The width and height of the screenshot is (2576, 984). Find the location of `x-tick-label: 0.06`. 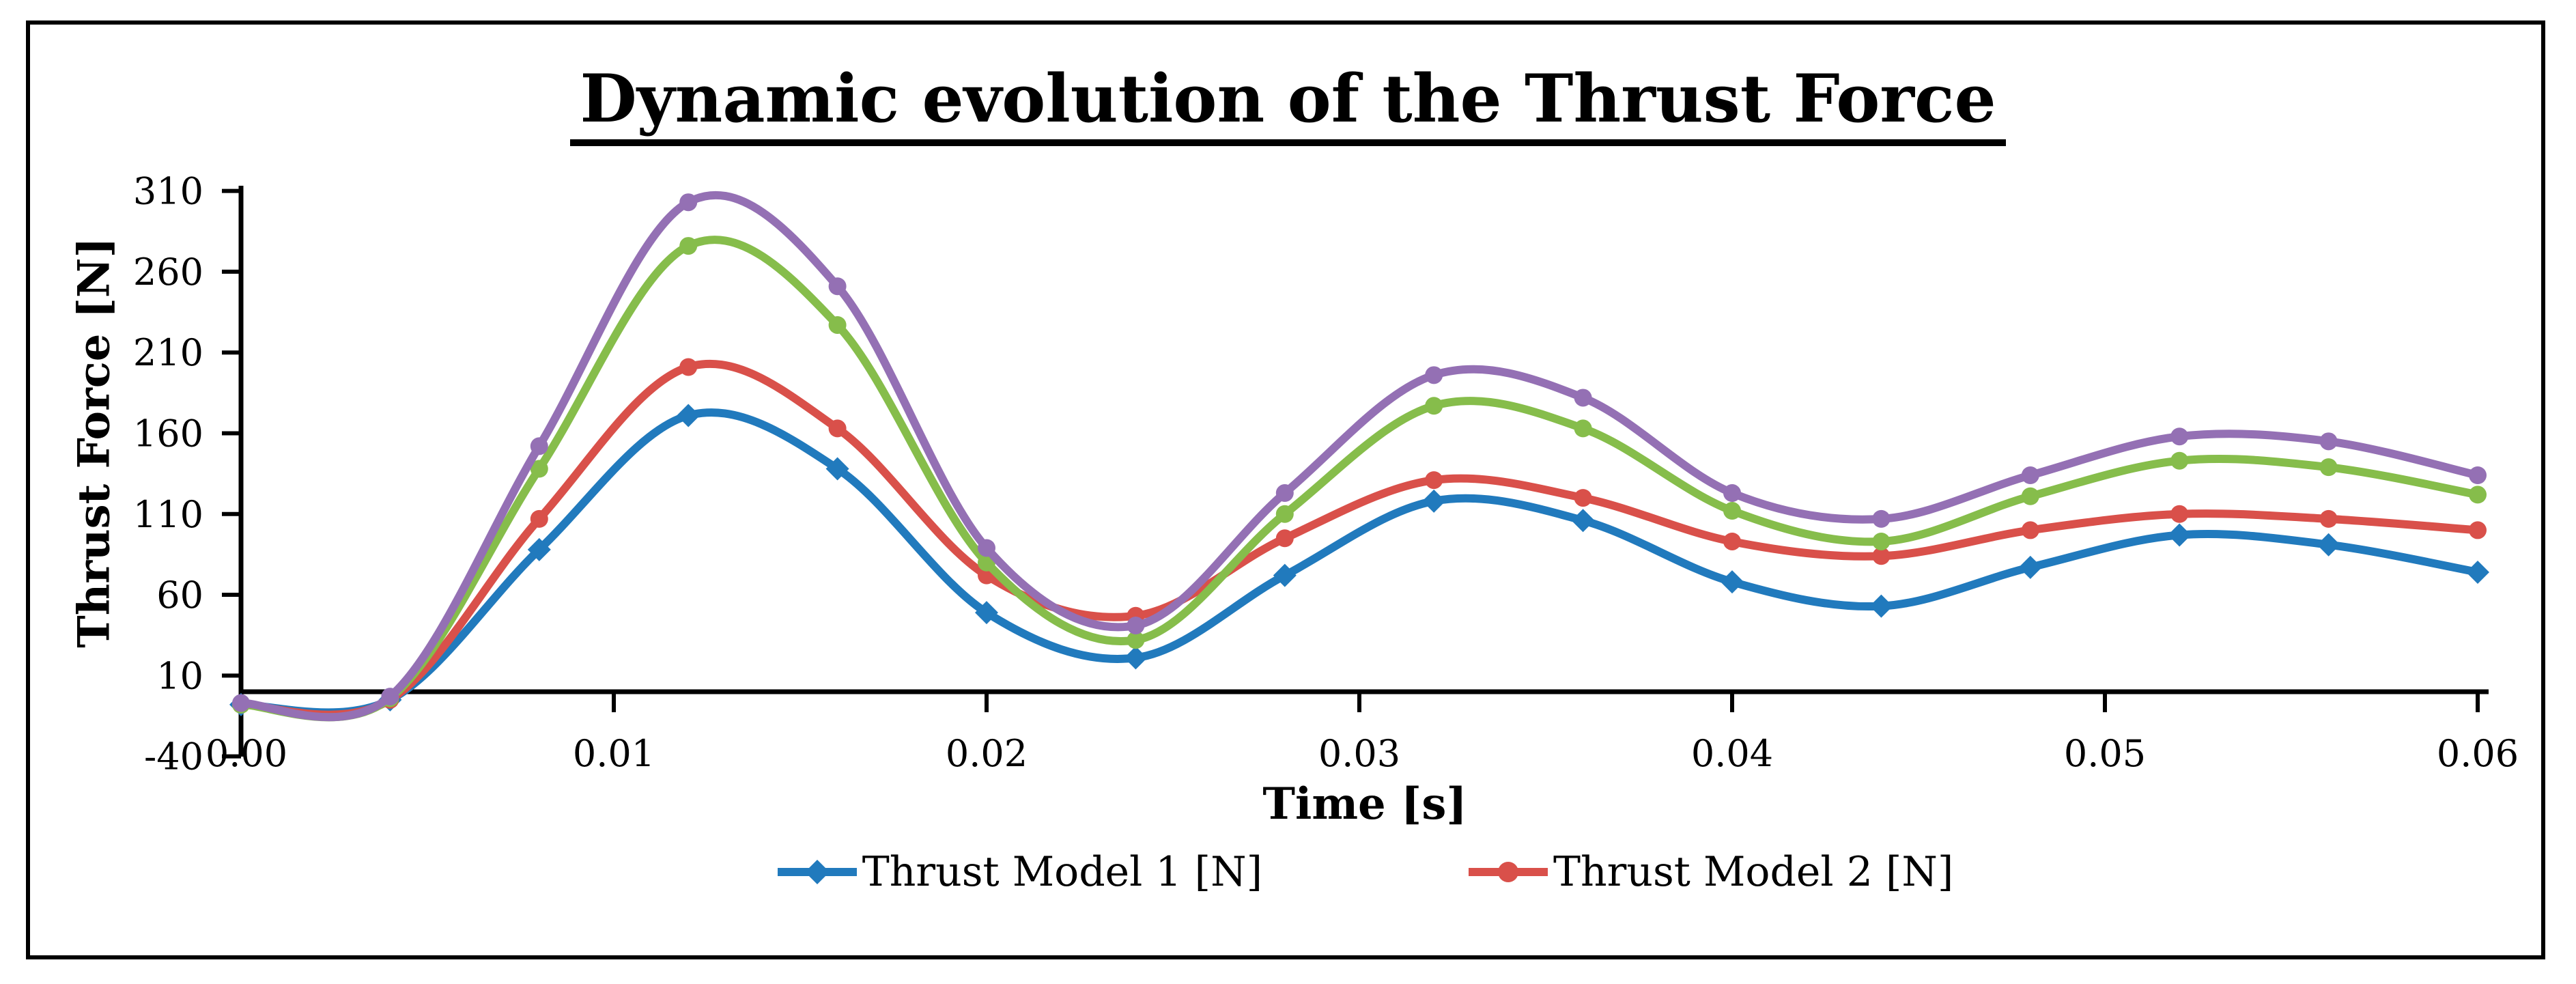

x-tick-label: 0.06 is located at coordinates (2478, 753).